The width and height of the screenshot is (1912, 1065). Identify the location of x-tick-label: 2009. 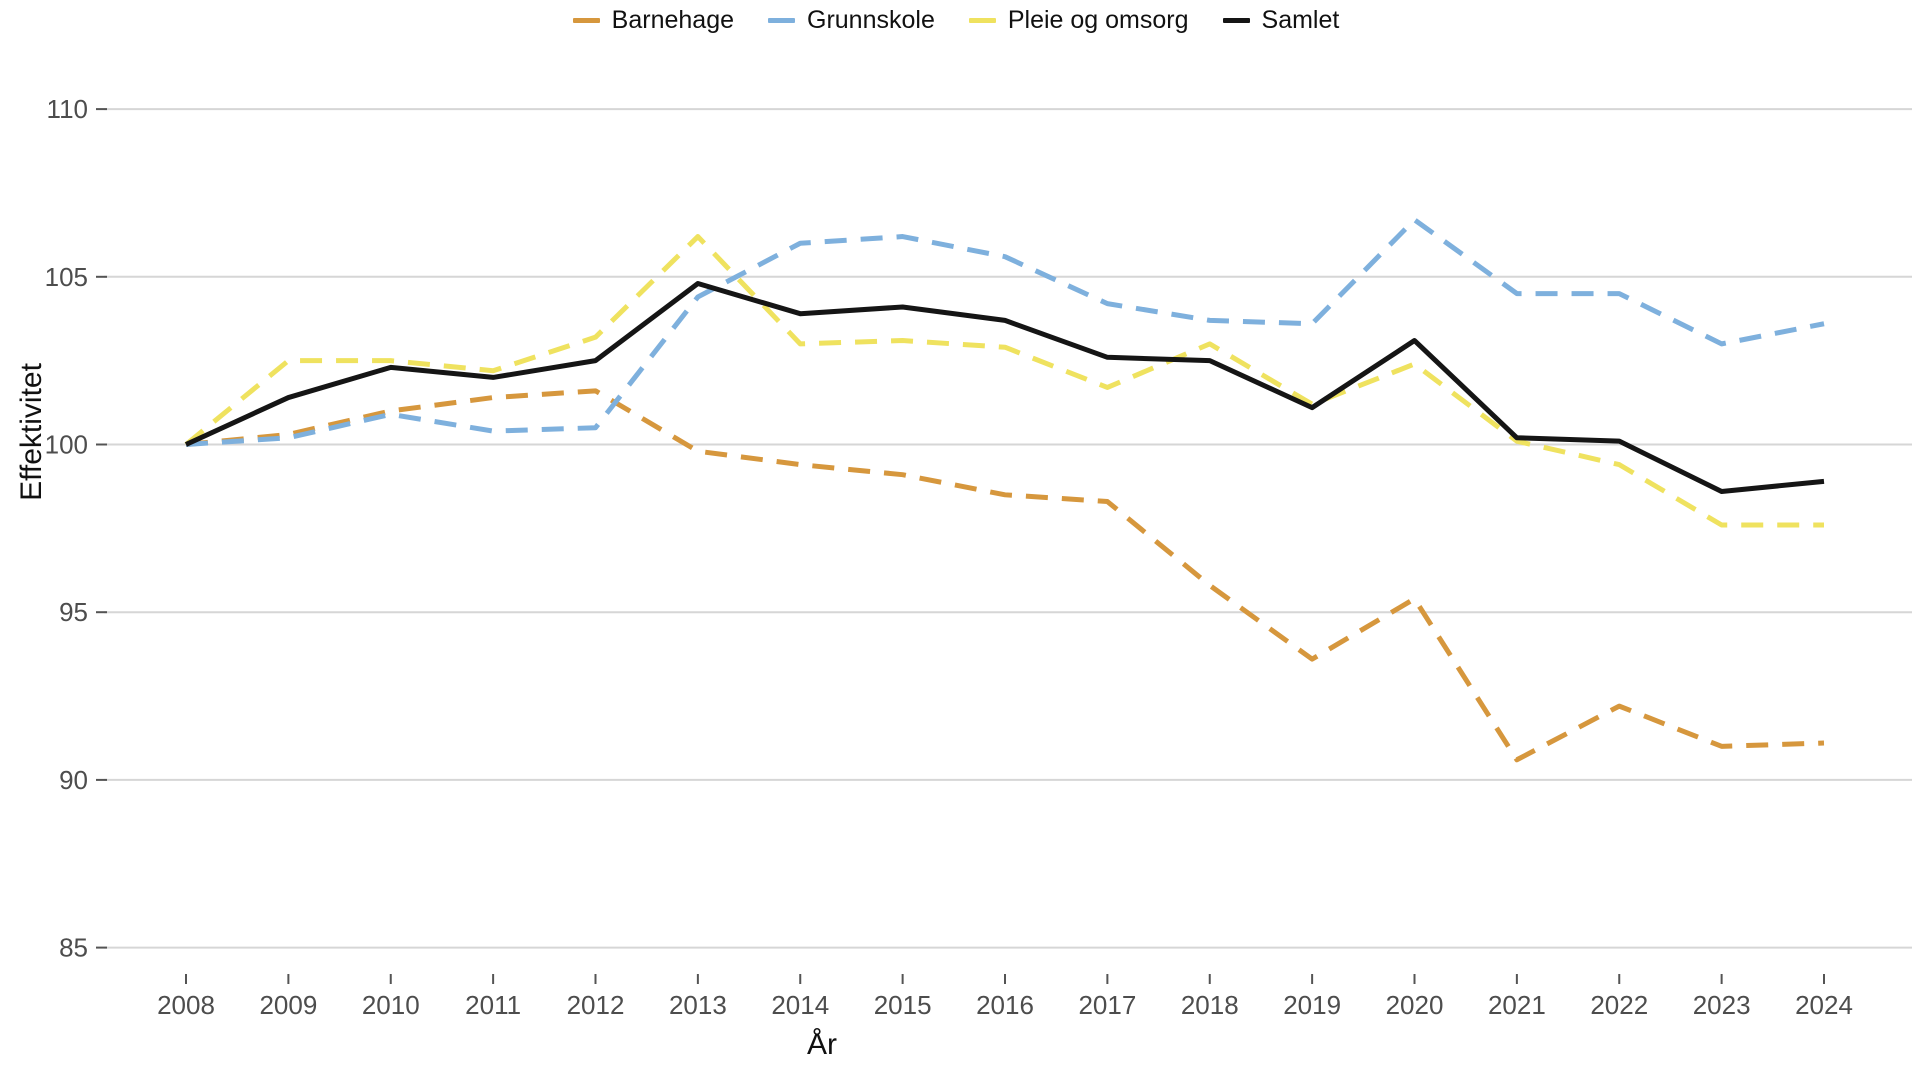
(288, 1005).